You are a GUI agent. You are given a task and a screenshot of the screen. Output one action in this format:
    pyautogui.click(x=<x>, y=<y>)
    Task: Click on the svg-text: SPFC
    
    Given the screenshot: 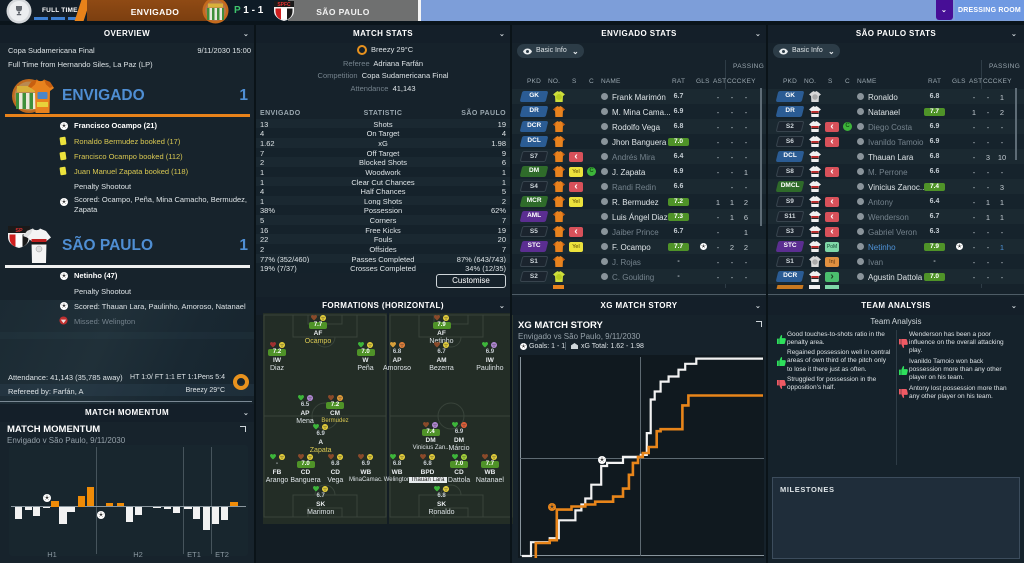 What is the action you would take?
    pyautogui.click(x=284, y=5)
    